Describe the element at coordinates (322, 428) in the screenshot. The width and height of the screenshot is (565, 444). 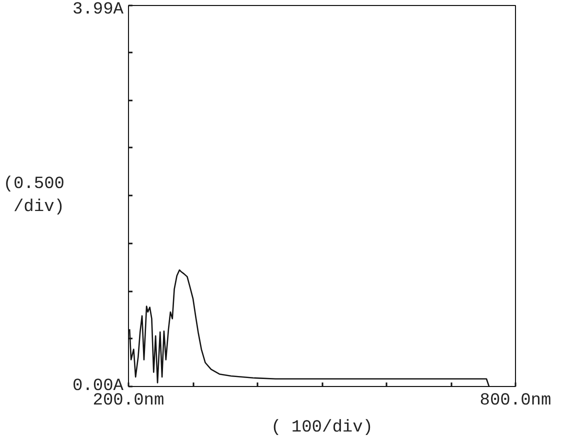
I see `x-axis-title: ( 100/div)` at that location.